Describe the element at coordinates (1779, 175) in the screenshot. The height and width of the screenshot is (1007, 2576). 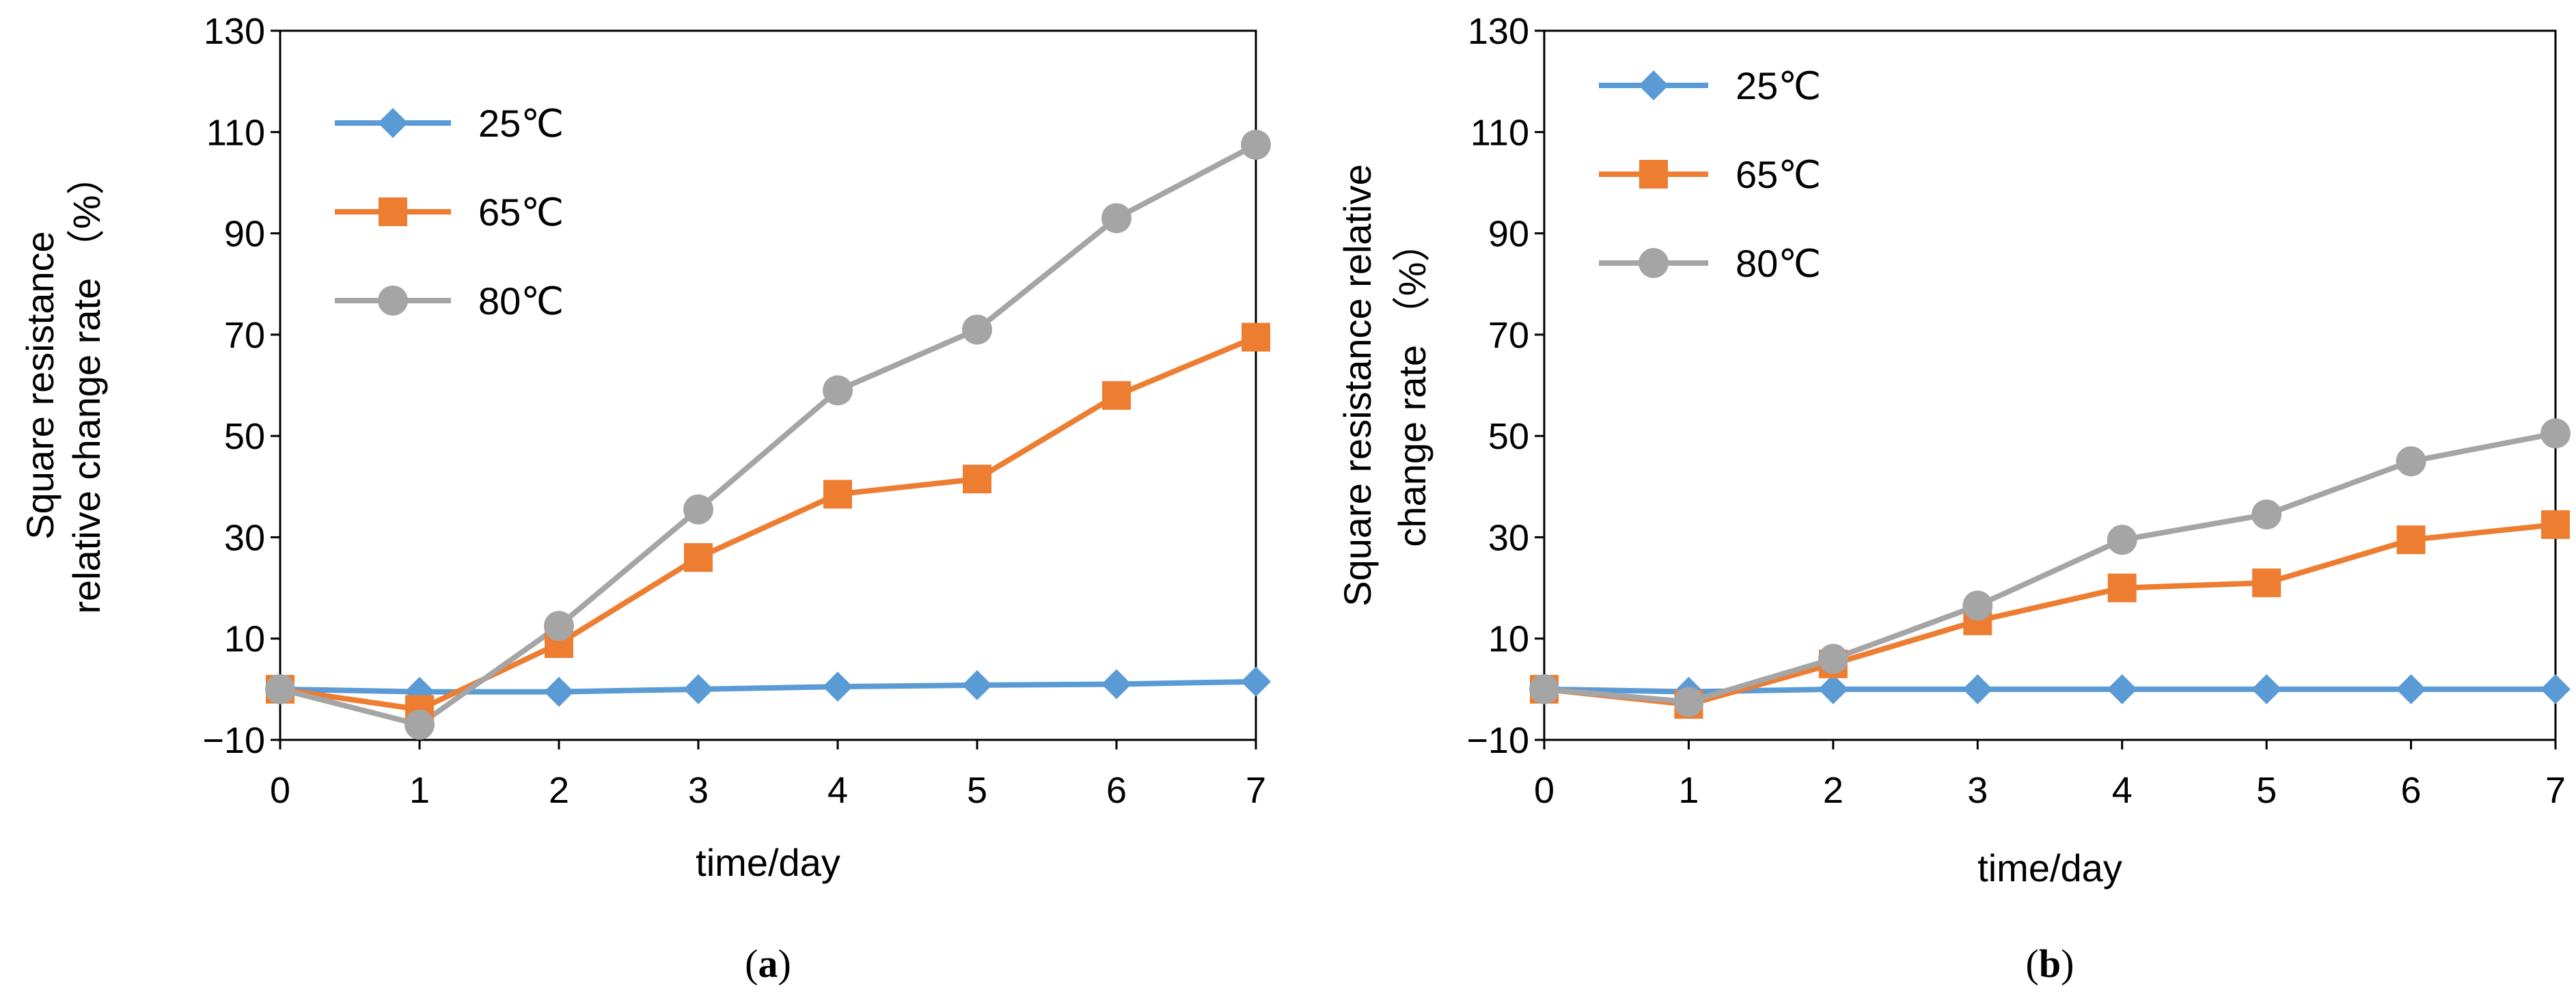
I see `legend-label: 65℃` at that location.